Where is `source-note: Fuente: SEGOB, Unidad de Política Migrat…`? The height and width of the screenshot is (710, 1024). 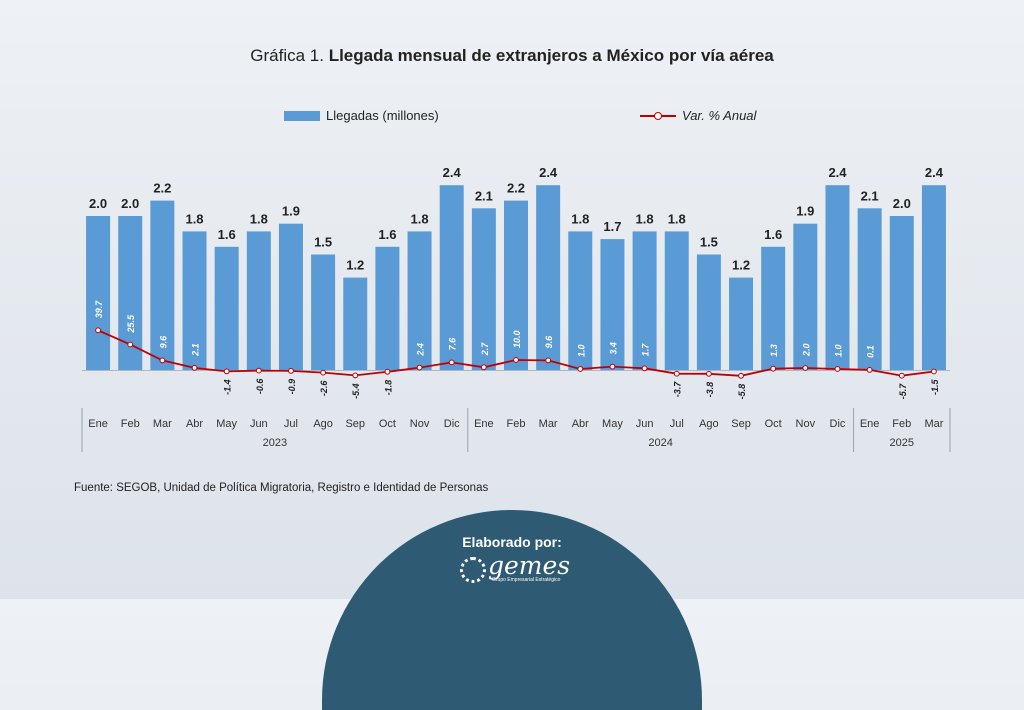 source-note: Fuente: SEGOB, Unidad de Política Migrat… is located at coordinates (281, 488).